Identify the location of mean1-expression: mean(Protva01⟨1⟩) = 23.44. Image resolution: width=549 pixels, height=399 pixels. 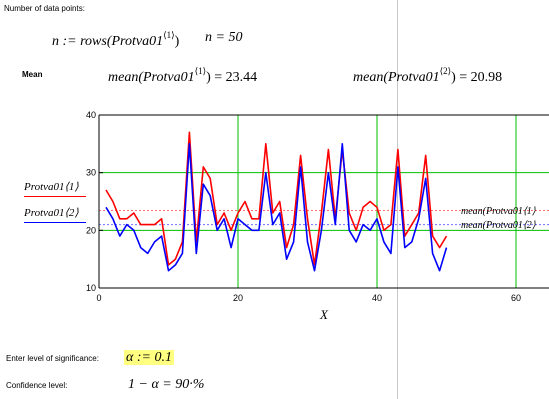
(183, 75).